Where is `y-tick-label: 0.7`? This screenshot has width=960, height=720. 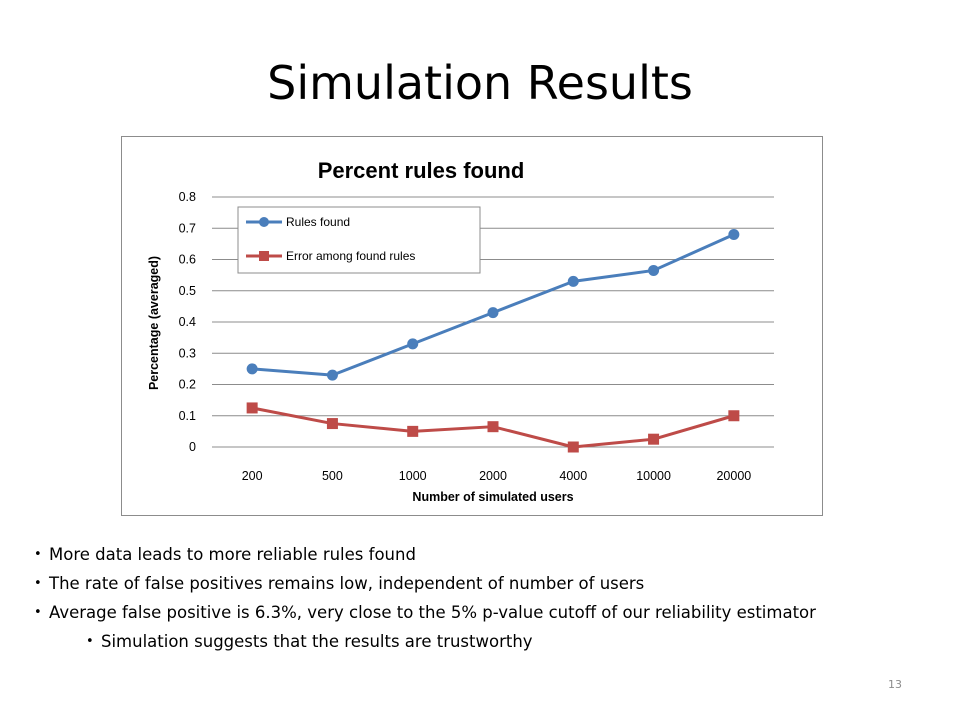
y-tick-label: 0.7 is located at coordinates (187, 228).